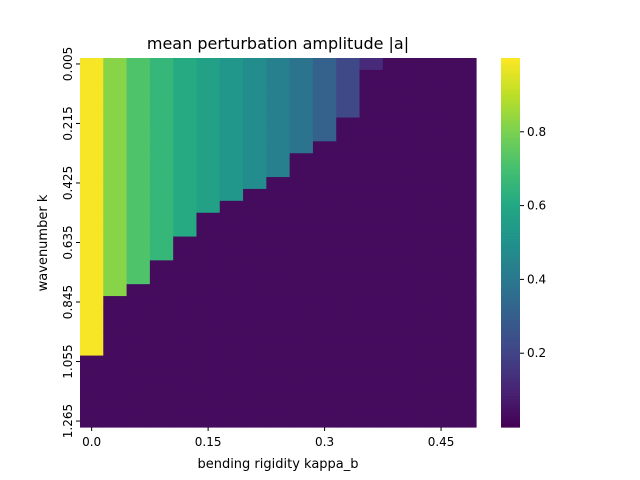 This screenshot has height=480, width=640. I want to click on y-tick-label: 1.055, so click(68, 361).